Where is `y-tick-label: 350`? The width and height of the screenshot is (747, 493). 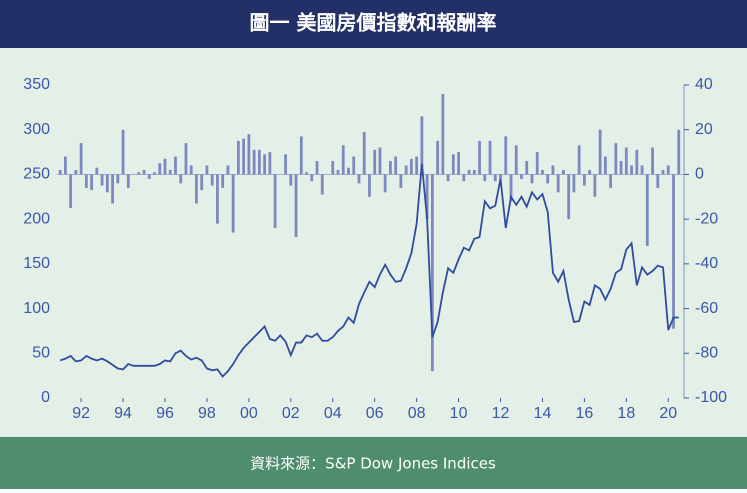 y-tick-label: 350 is located at coordinates (36, 84).